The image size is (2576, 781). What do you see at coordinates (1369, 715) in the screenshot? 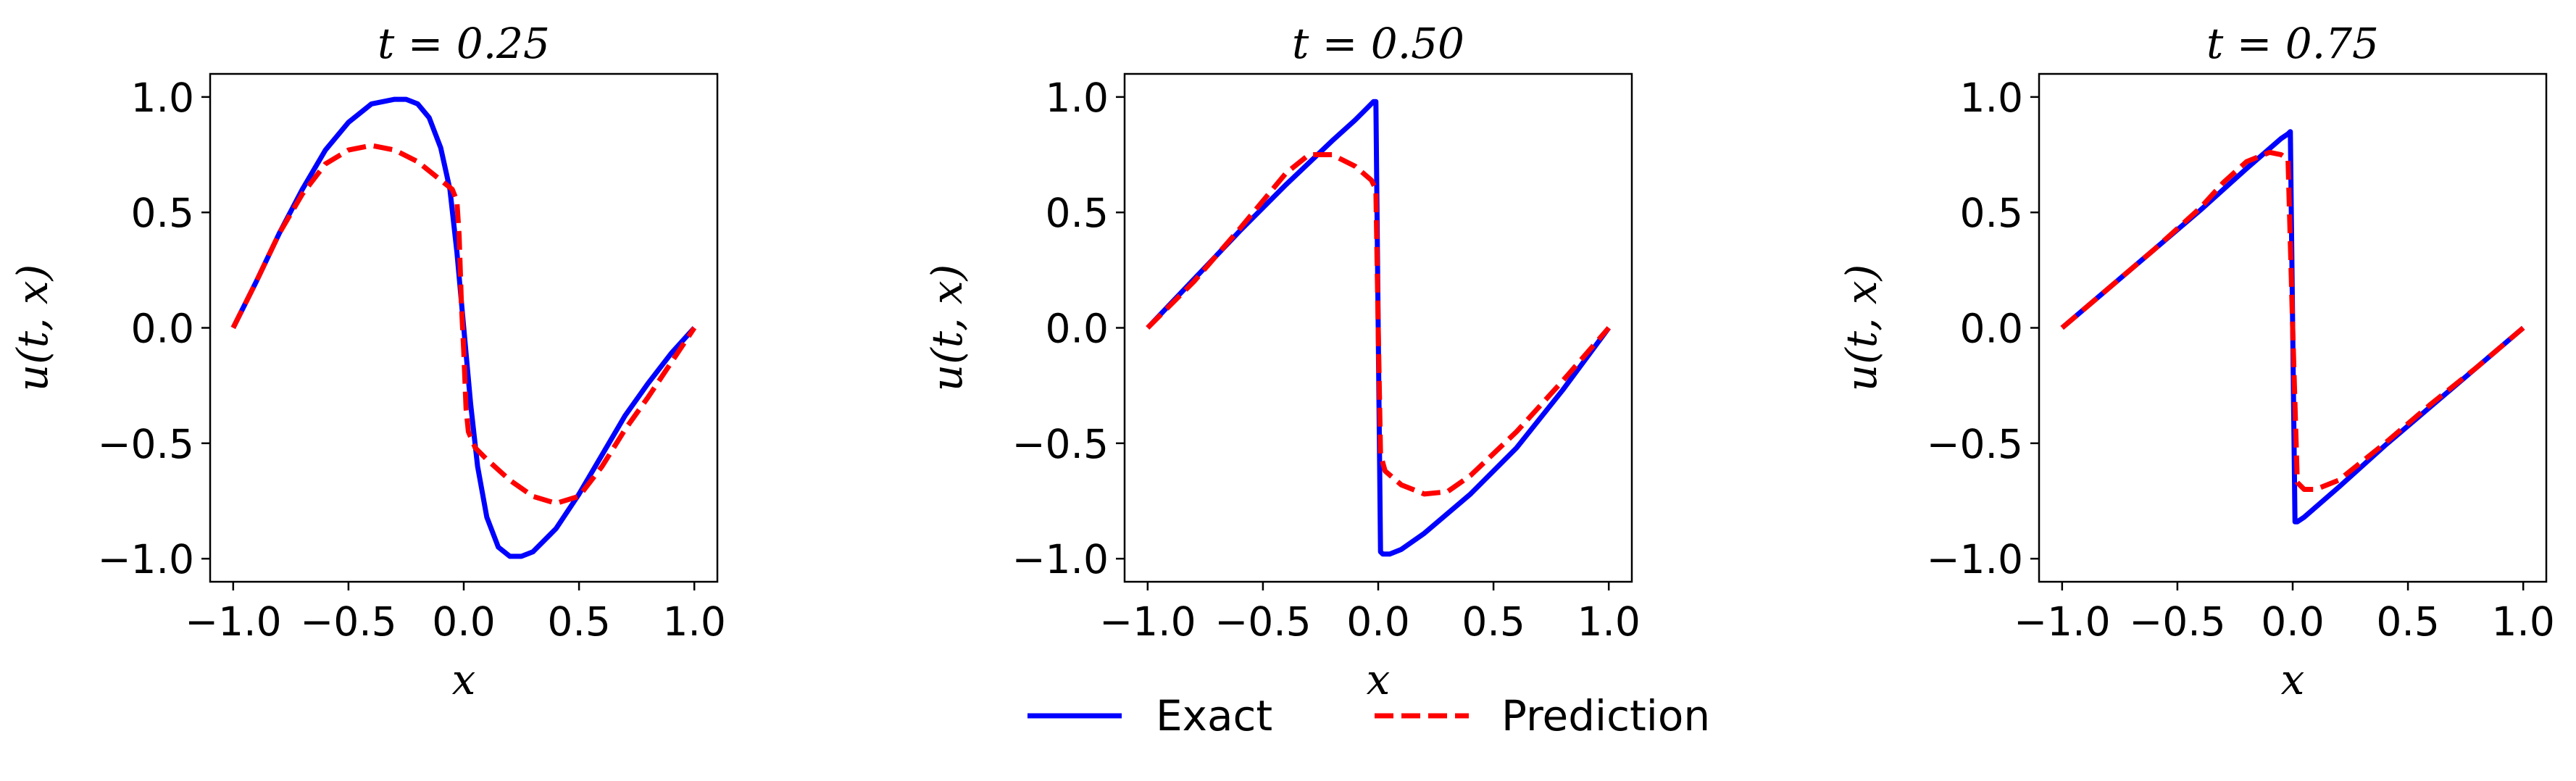
I see `legend: Exact Prediction` at bounding box center [1369, 715].